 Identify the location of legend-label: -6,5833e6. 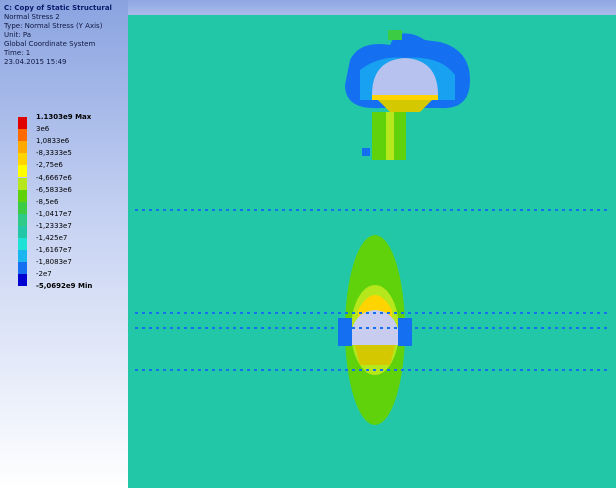
(54, 189).